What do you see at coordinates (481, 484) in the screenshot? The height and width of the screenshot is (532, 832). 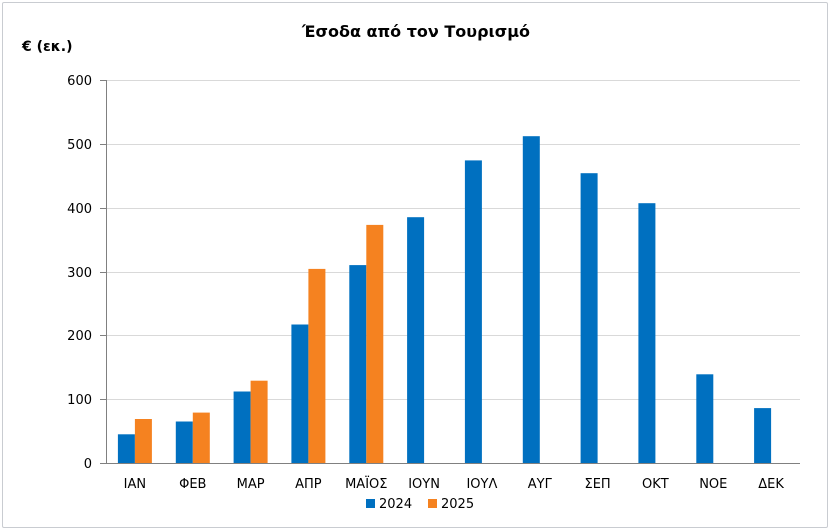 I see `x-tick-label: ΙΟΥΛ` at bounding box center [481, 484].